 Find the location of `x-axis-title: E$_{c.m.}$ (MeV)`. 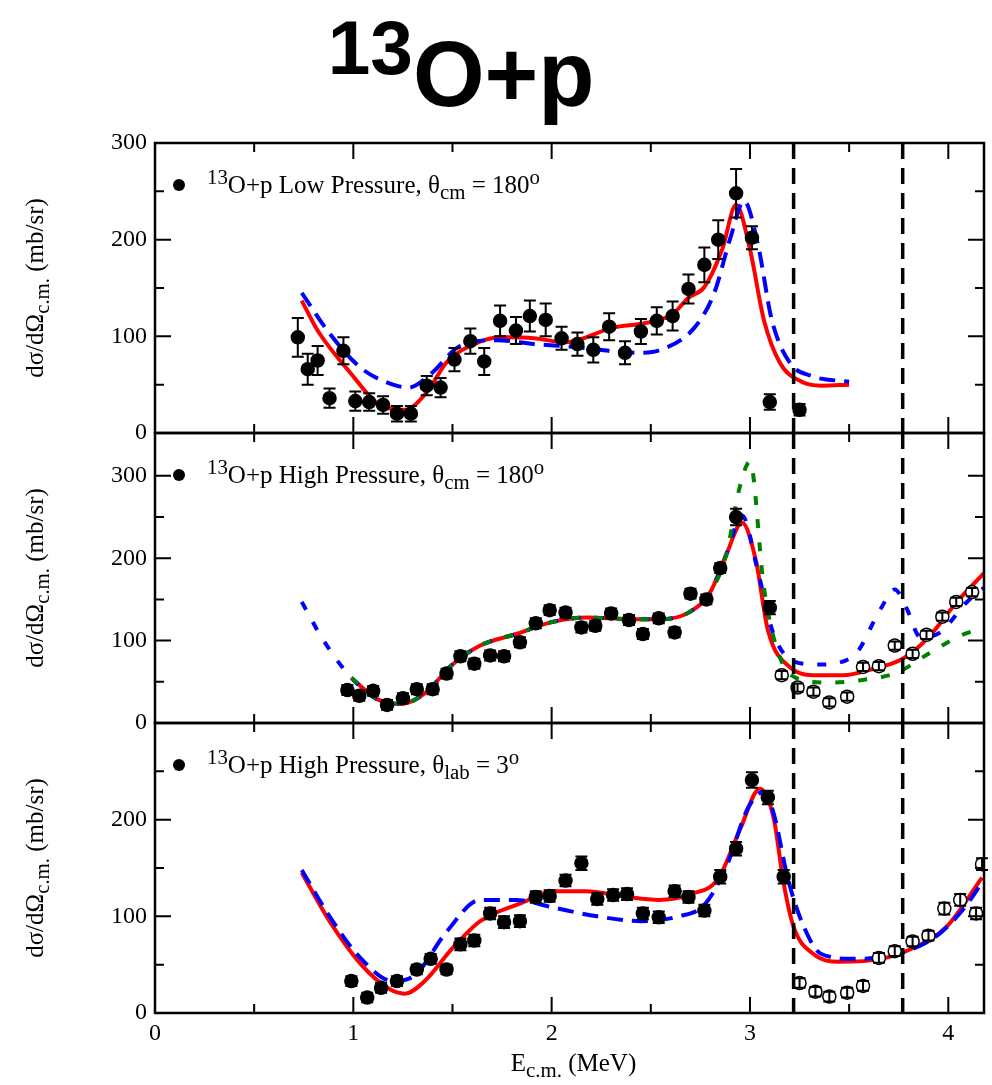

x-axis-title: E$_{c.m.}$ (MeV) is located at coordinates (573, 1066).